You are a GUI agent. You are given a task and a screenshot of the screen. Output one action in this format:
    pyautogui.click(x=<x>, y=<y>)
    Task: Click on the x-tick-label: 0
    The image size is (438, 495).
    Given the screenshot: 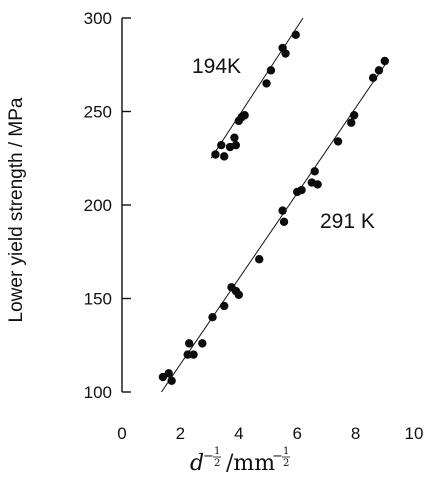 What is the action you would take?
    pyautogui.click(x=121, y=433)
    